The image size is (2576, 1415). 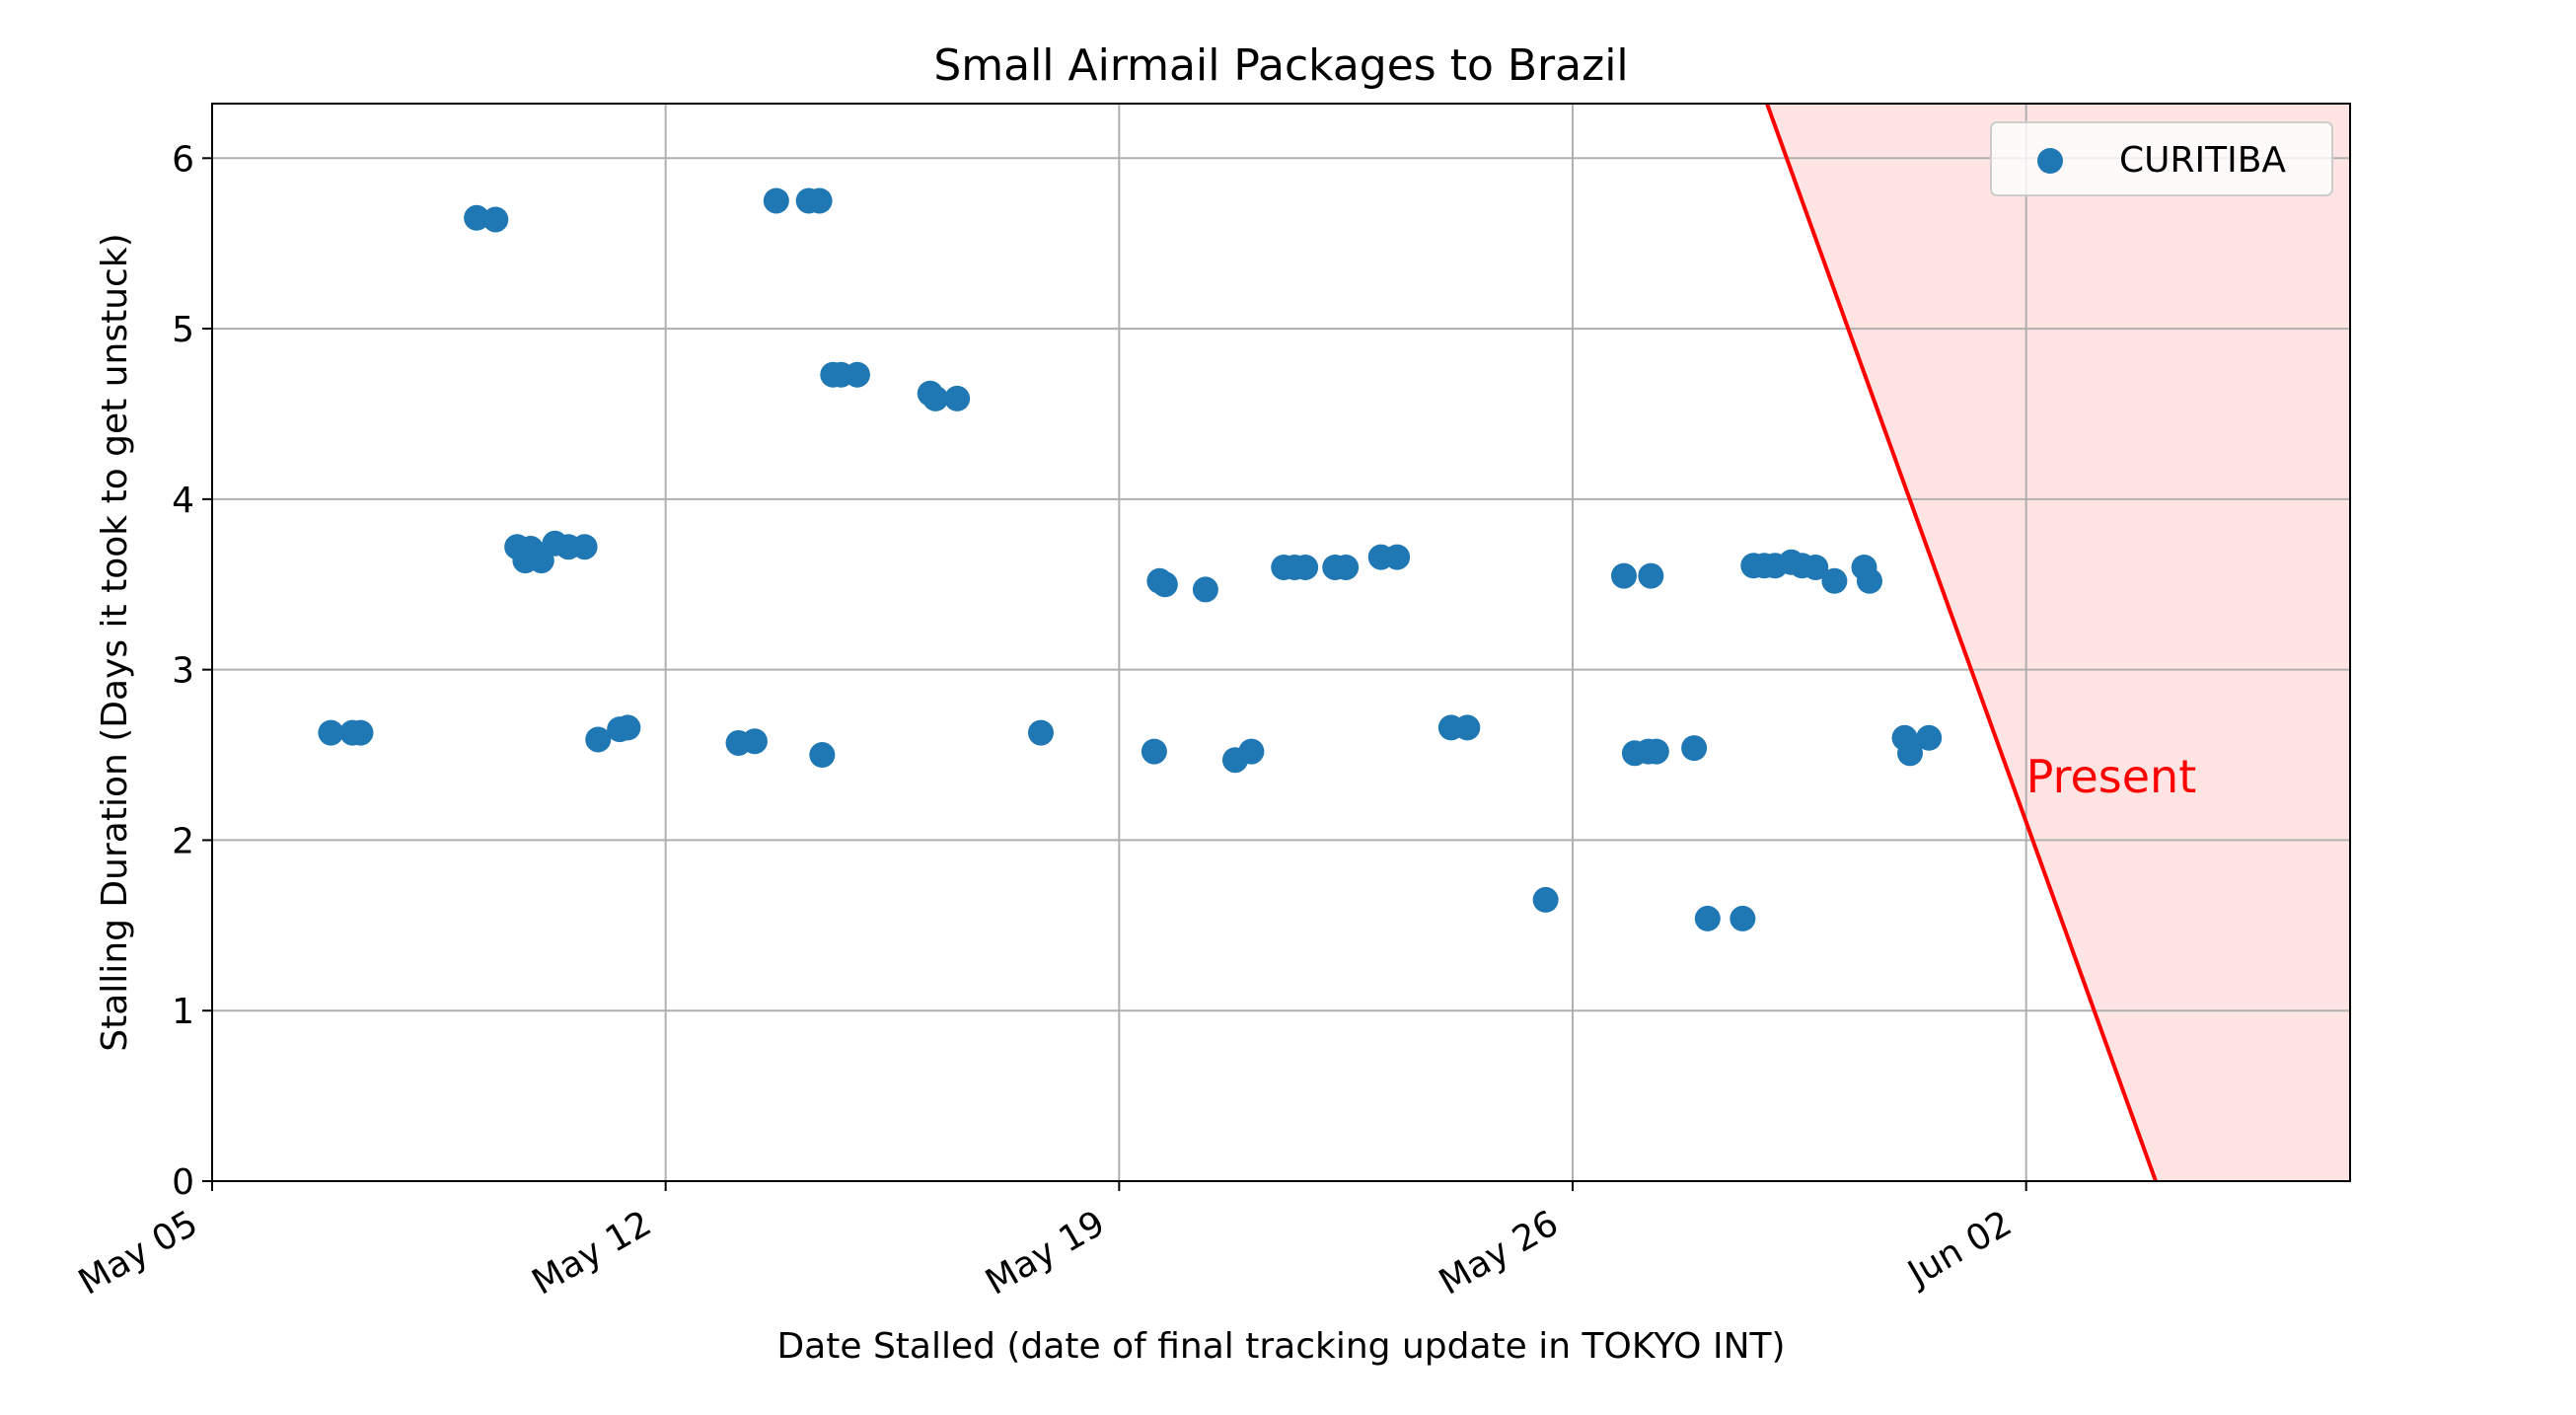 I want to click on legend-label: CURITIBA, so click(x=2202, y=160).